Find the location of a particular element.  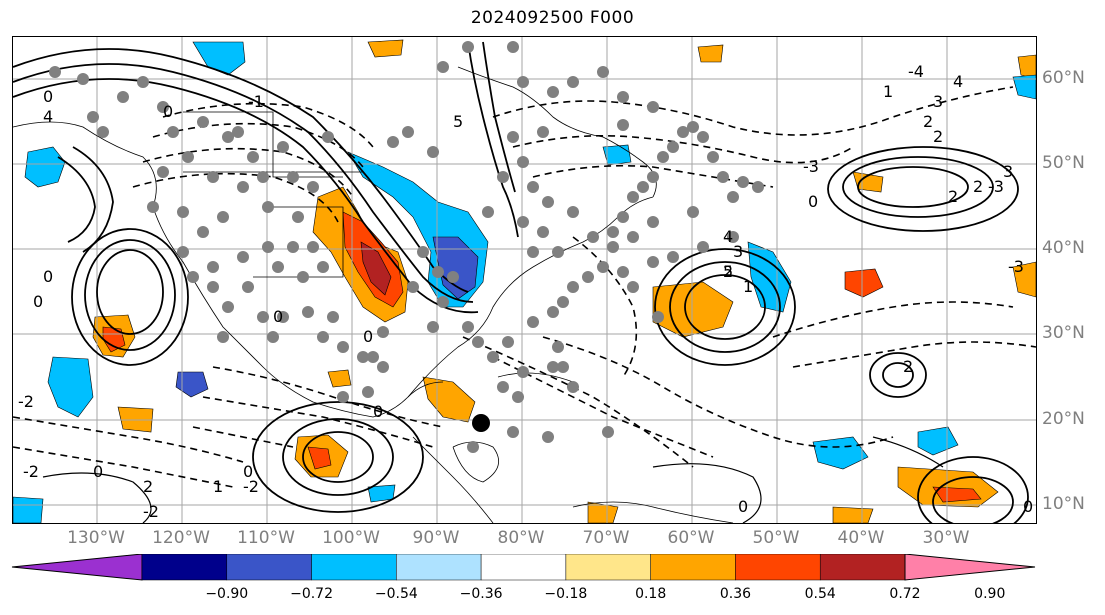

shade-positive-north-atlantic-east is located at coordinates (868, 182).